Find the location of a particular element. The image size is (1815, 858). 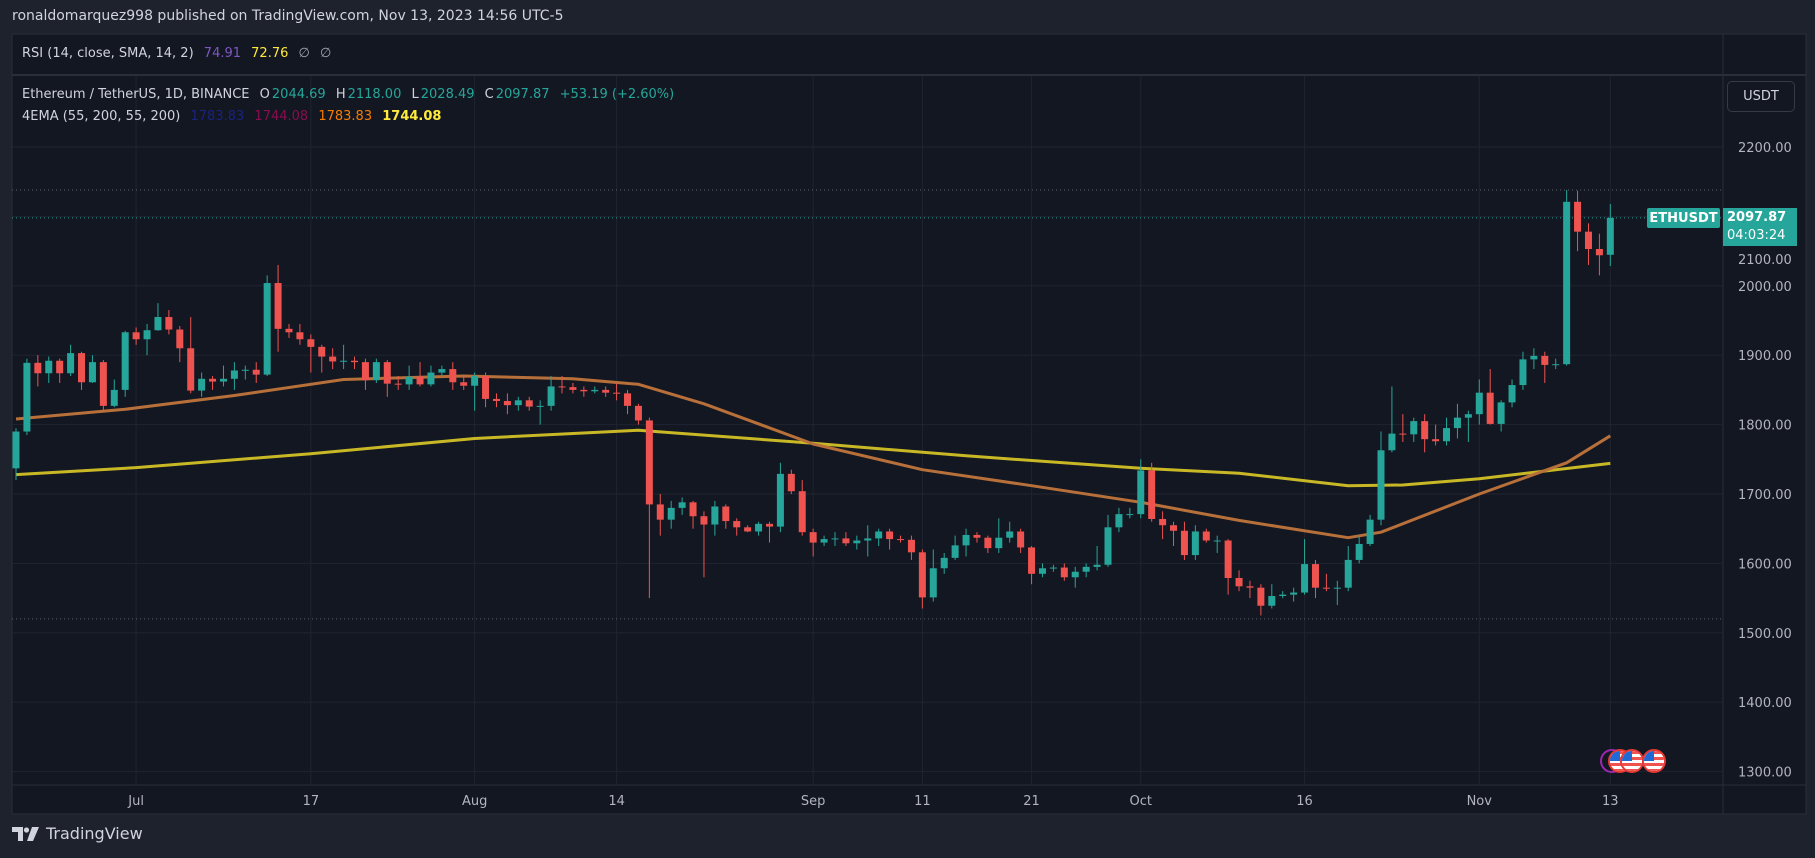

low-label: L is located at coordinates (415, 94).